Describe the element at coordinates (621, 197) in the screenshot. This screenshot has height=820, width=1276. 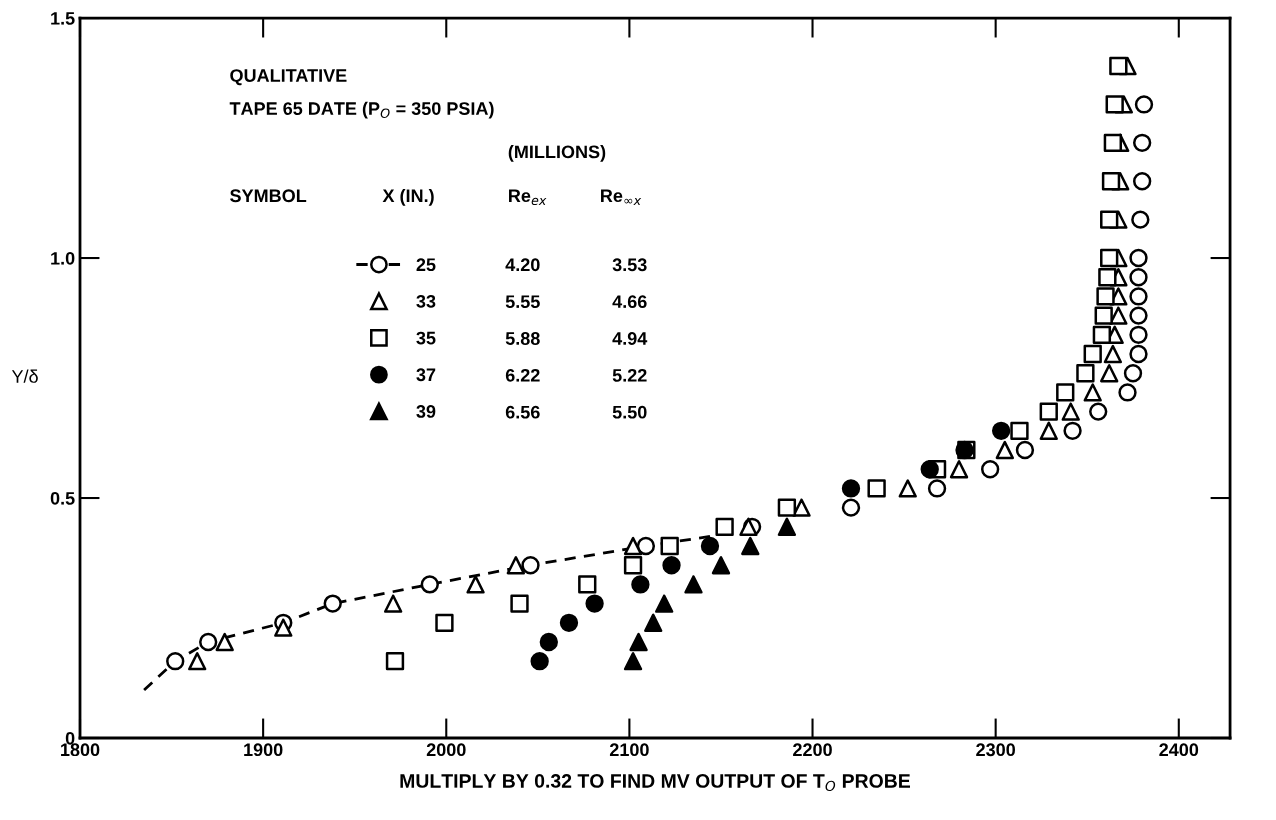
I see `annotation: Re$_{∞x}$` at that location.